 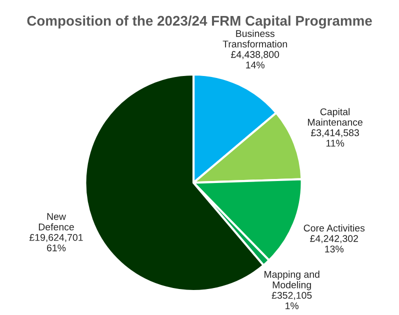 I want to click on slice-label: New Defence, so click(x=56, y=221).